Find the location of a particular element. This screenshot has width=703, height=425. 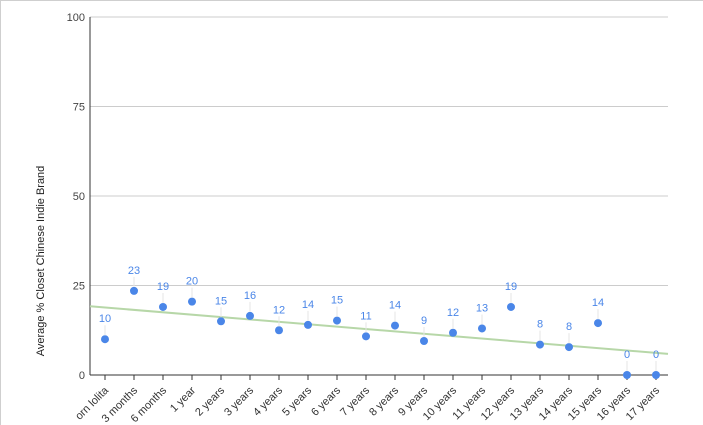

y-tick-label: 75 is located at coordinates (79, 108).